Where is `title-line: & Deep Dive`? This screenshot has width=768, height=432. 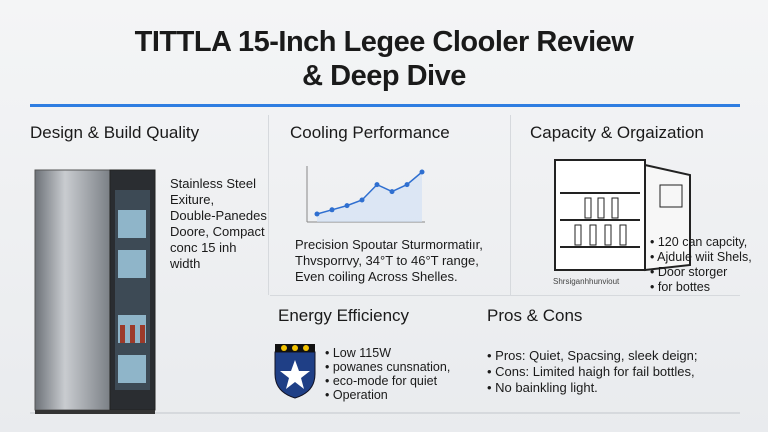
title-line: & Deep Dive is located at coordinates (384, 76).